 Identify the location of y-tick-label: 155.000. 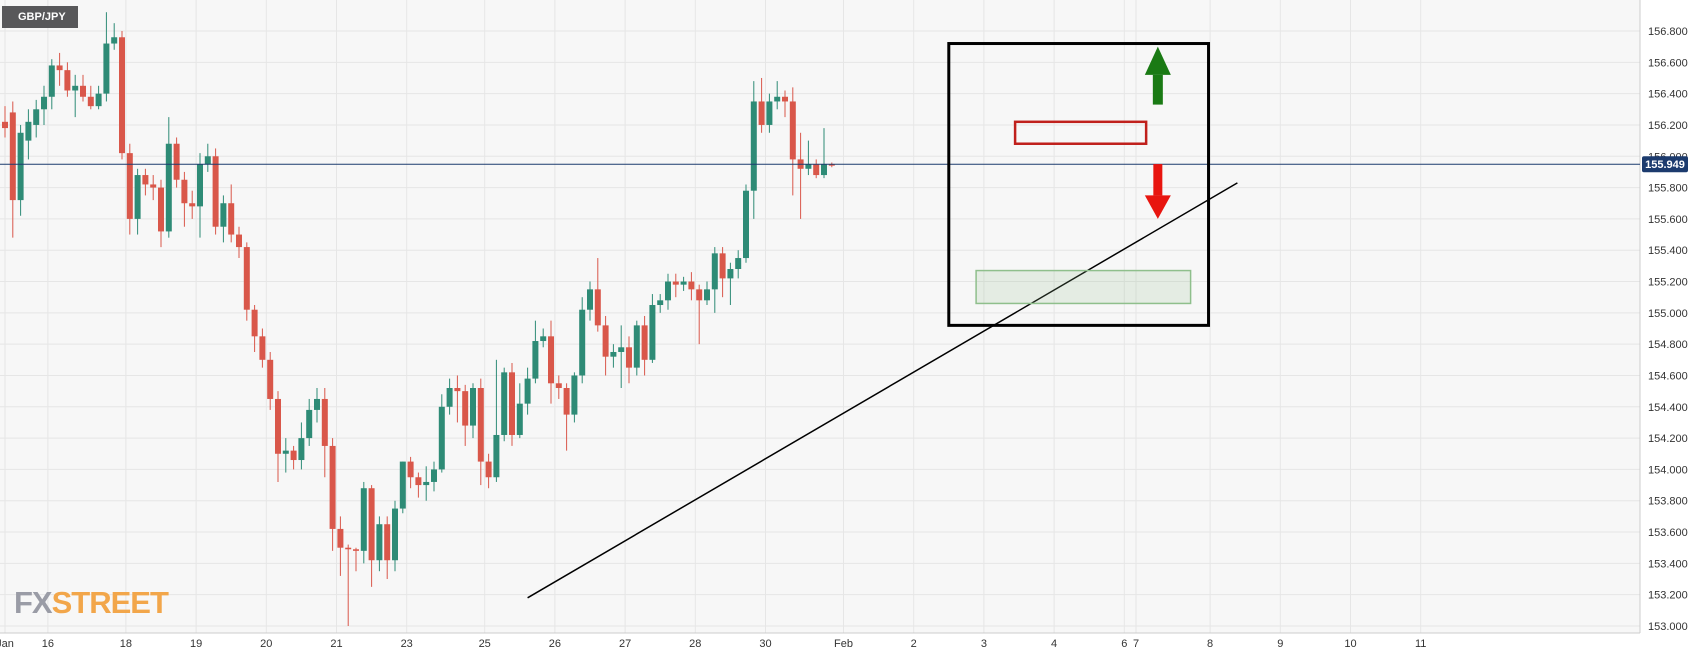
(1668, 314).